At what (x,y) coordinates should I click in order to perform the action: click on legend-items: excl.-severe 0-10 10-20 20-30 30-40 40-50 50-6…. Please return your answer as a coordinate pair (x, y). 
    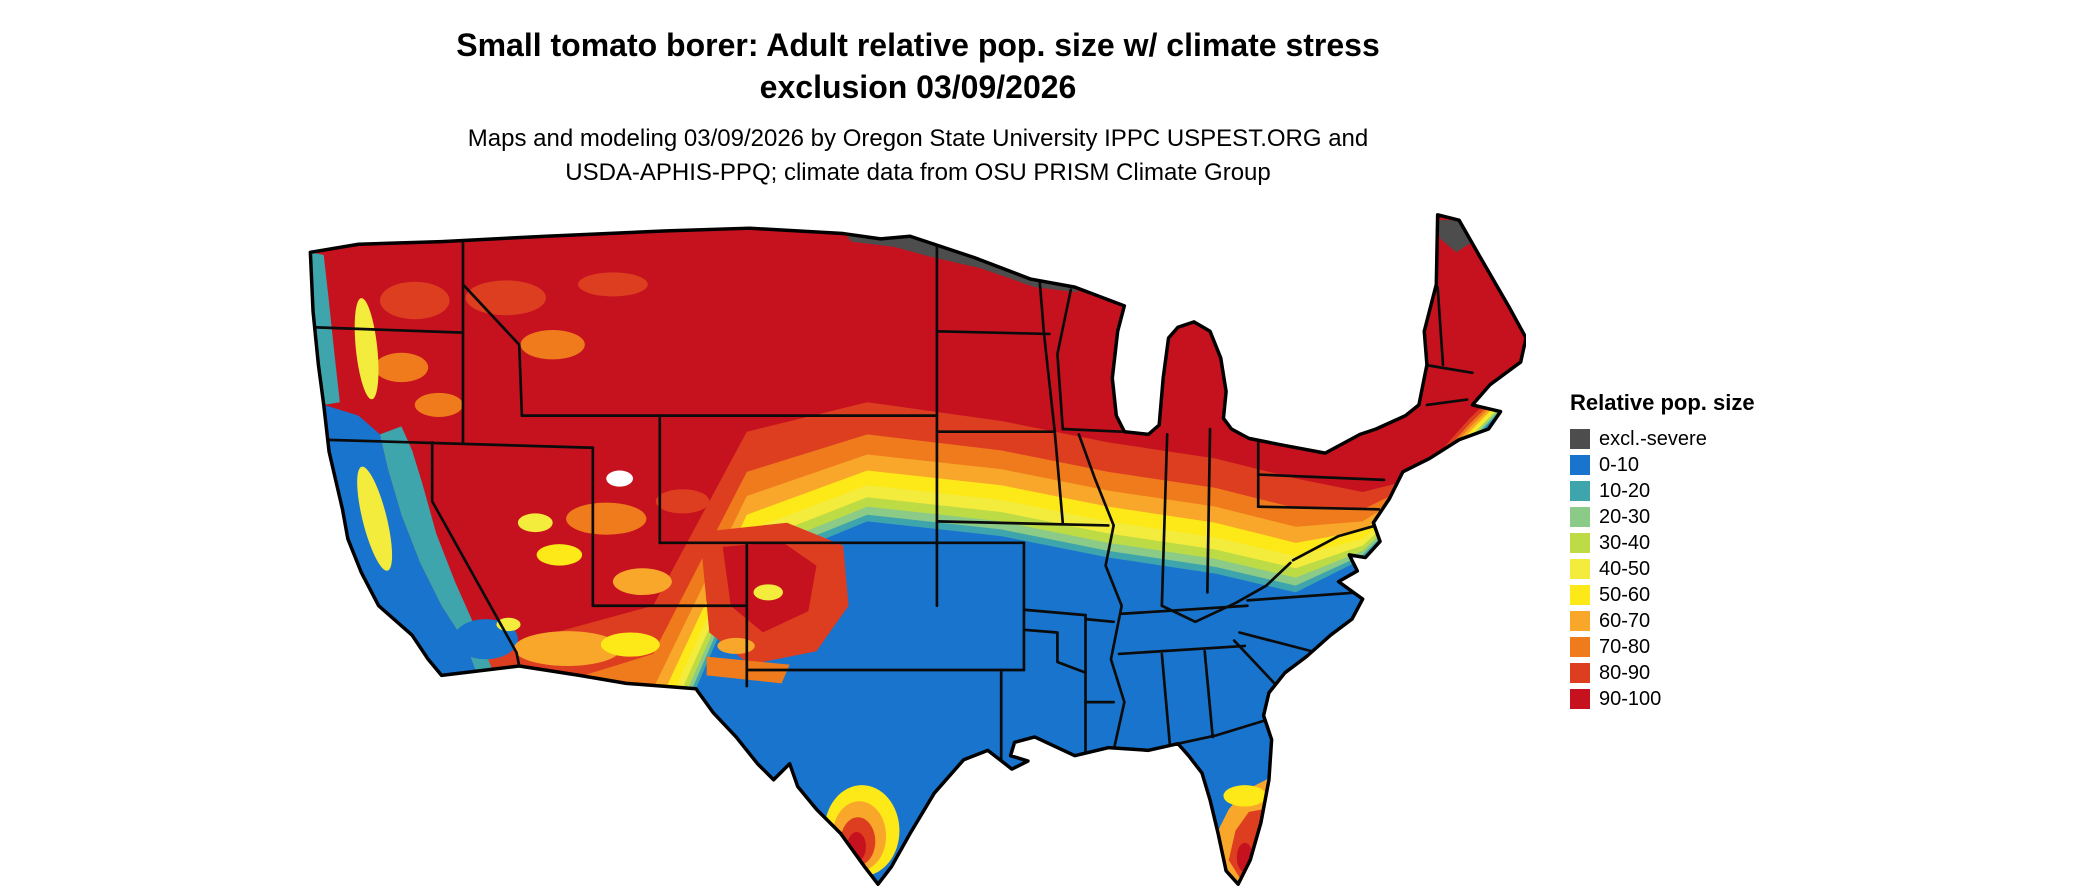
    Looking at the image, I should click on (1662, 569).